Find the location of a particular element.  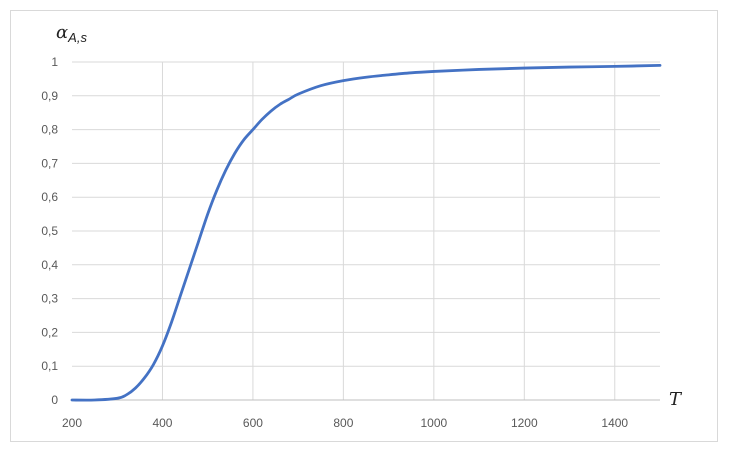

y-axis-label: αA,s is located at coordinates (71, 33).